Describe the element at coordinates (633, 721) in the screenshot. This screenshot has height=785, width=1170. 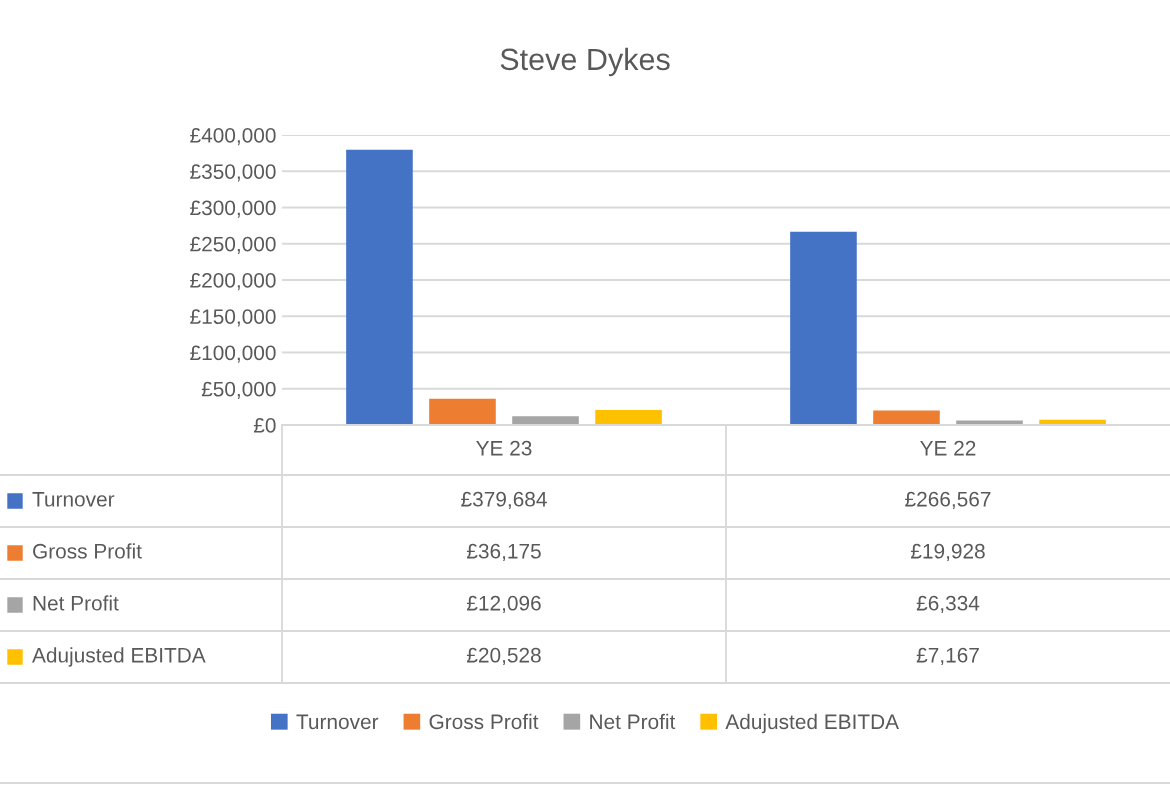
I see `legend-label: Net Profit` at that location.